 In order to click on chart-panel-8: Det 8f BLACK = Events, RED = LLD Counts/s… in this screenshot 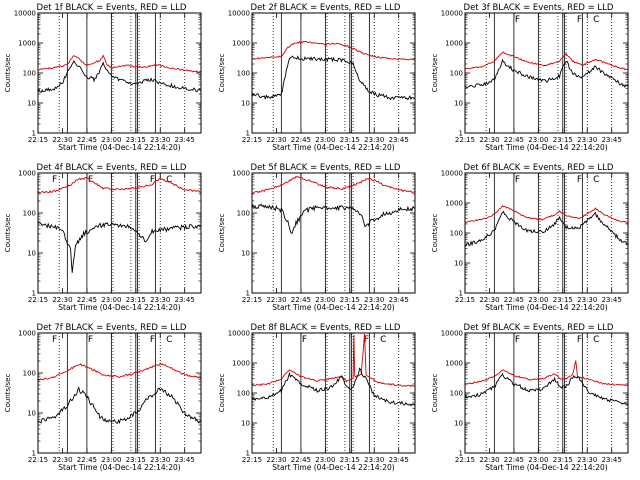, I will do `click(317, 397)`.